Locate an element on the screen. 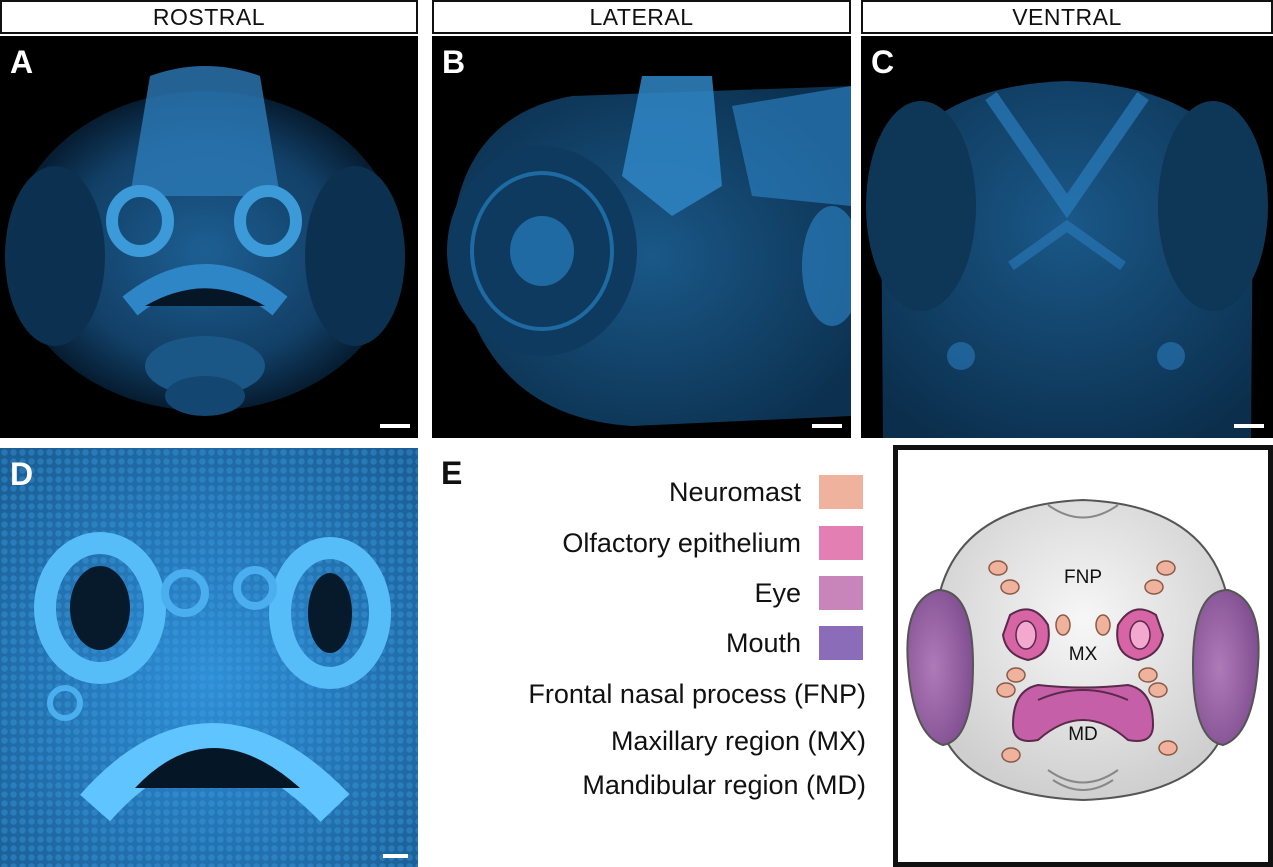 This screenshot has width=1273, height=867. legend-swatch-mouth is located at coordinates (841, 643).